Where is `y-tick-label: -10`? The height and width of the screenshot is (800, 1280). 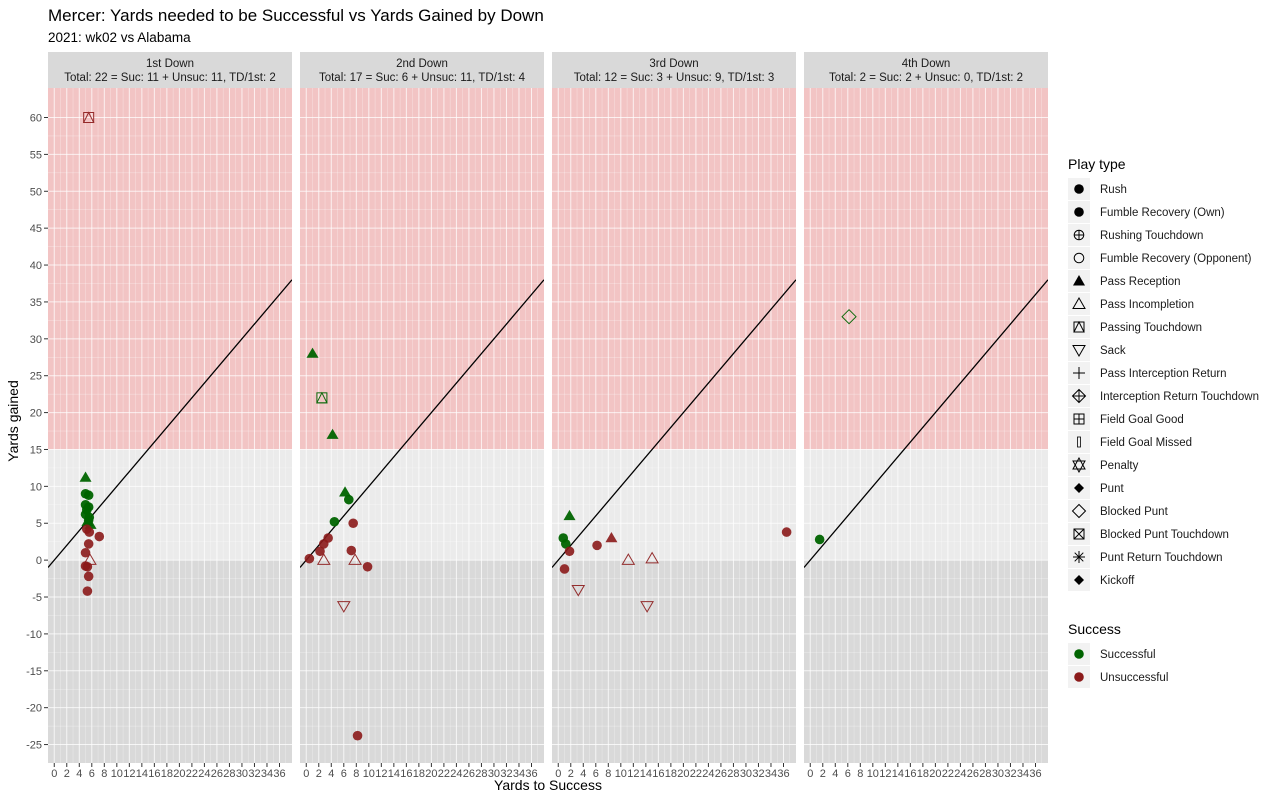 y-tick-label: -10 is located at coordinates (34, 635).